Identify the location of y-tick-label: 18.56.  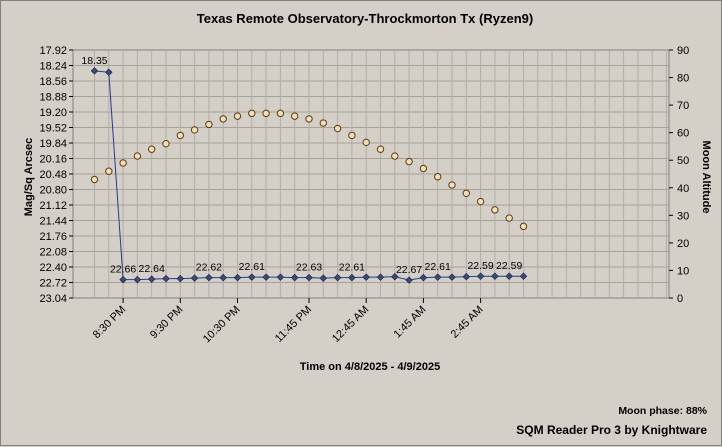
(53, 82).